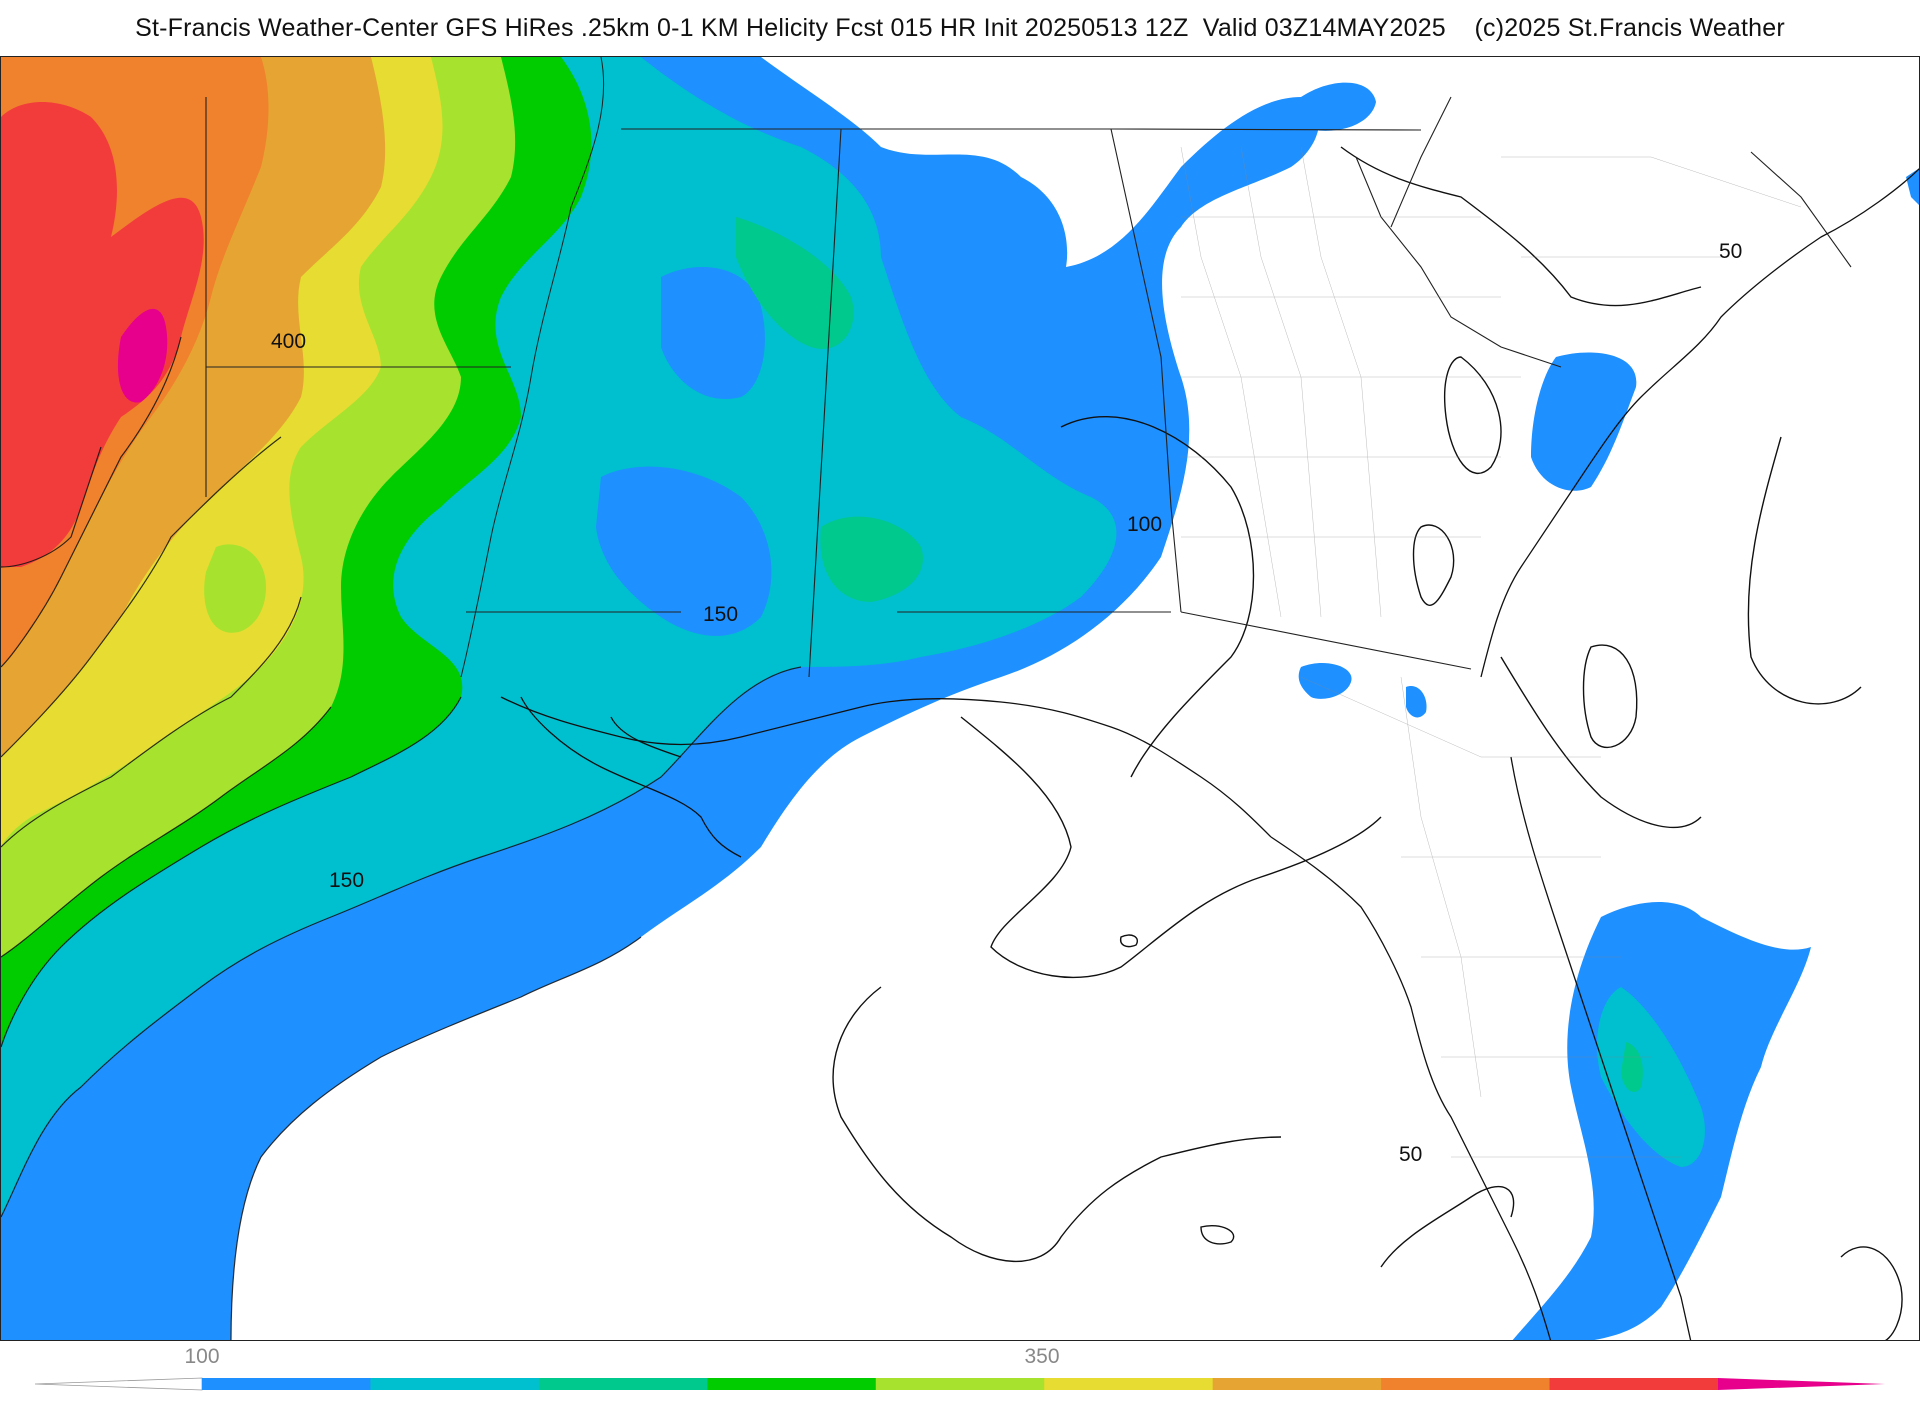 Image resolution: width=1920 pixels, height=1405 pixels. Describe the element at coordinates (1730, 251) in the screenshot. I see `contour-label-50-north: 50` at that location.